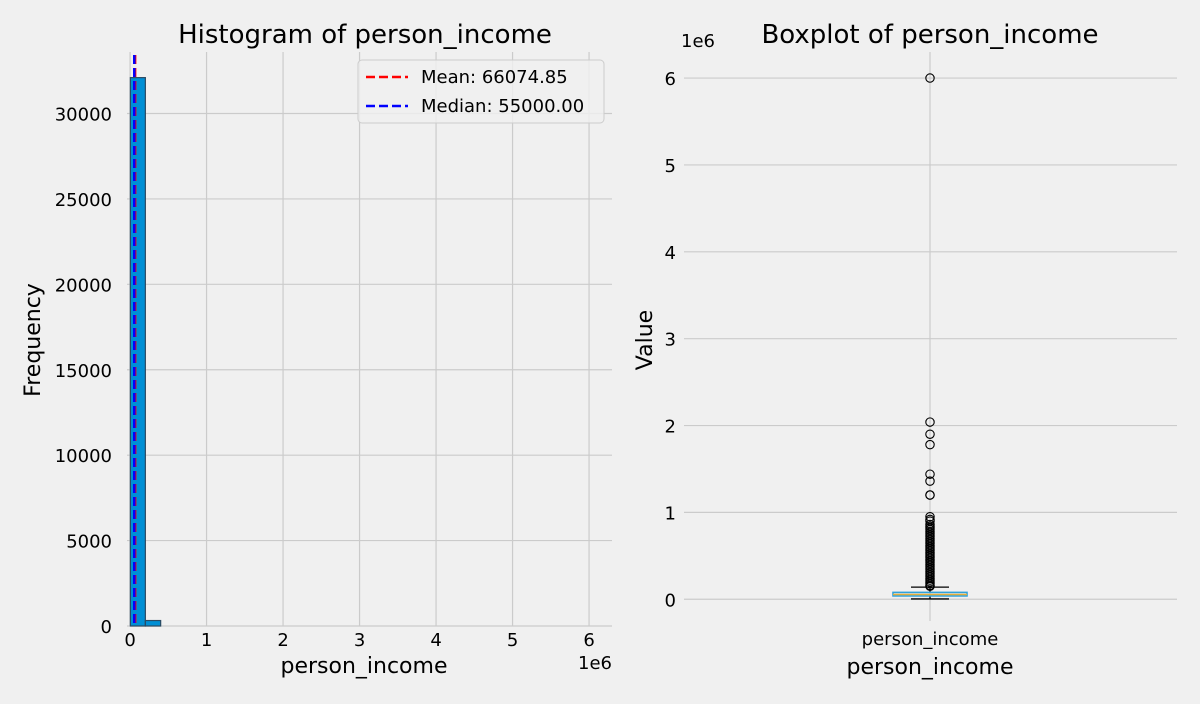 This screenshot has height=704, width=1200. Describe the element at coordinates (83, 285) in the screenshot. I see `histogram-y-tick-label: 20000` at that location.